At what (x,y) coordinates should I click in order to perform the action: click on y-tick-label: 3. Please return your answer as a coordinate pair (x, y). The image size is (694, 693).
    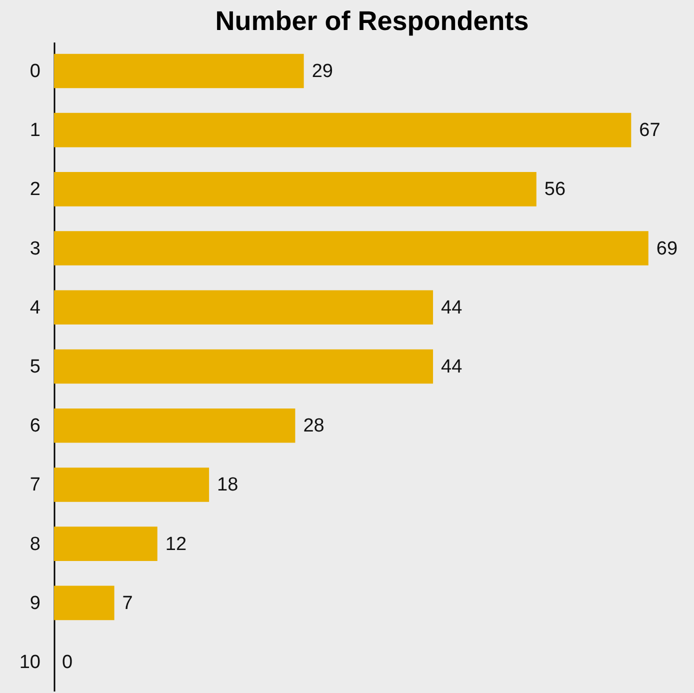
    Looking at the image, I should click on (35, 249).